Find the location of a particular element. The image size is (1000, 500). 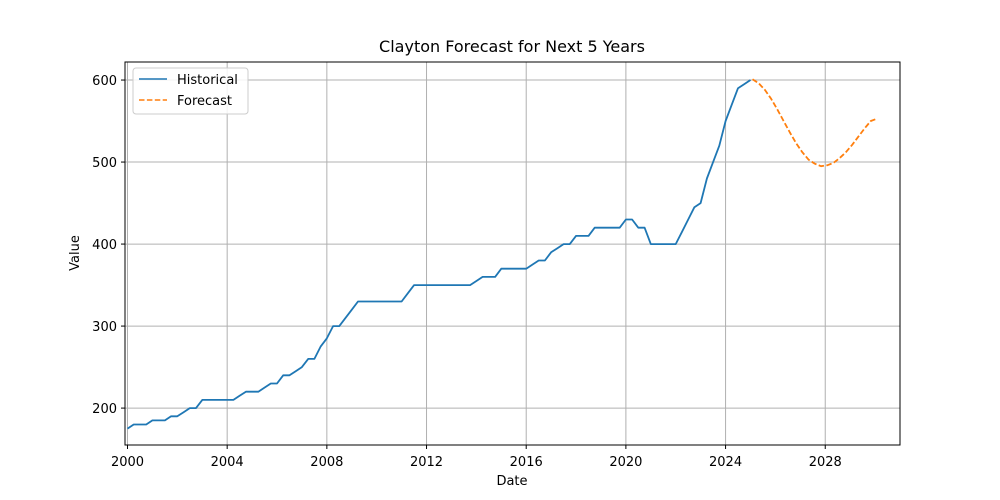

legend: Historical Forecast is located at coordinates (190, 91).